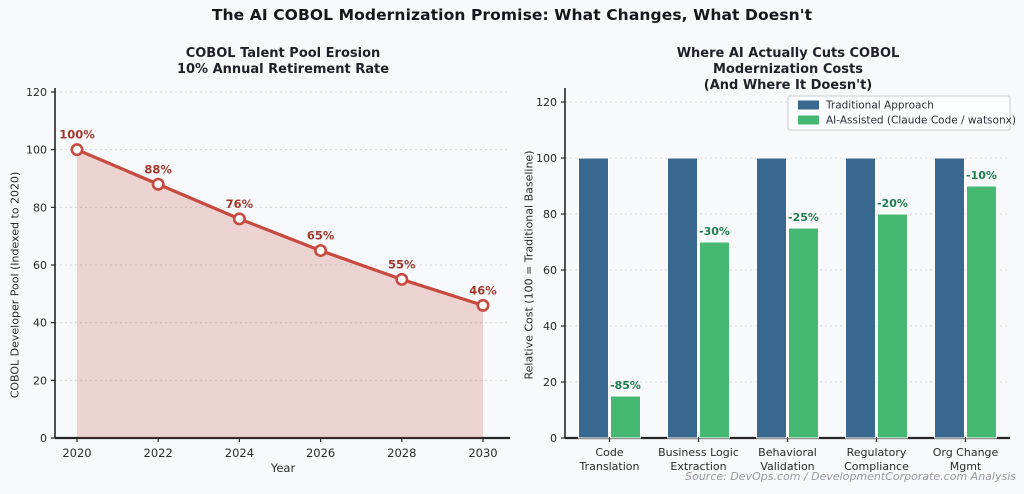  I want to click on talent-point-label: 100%, so click(77, 135).